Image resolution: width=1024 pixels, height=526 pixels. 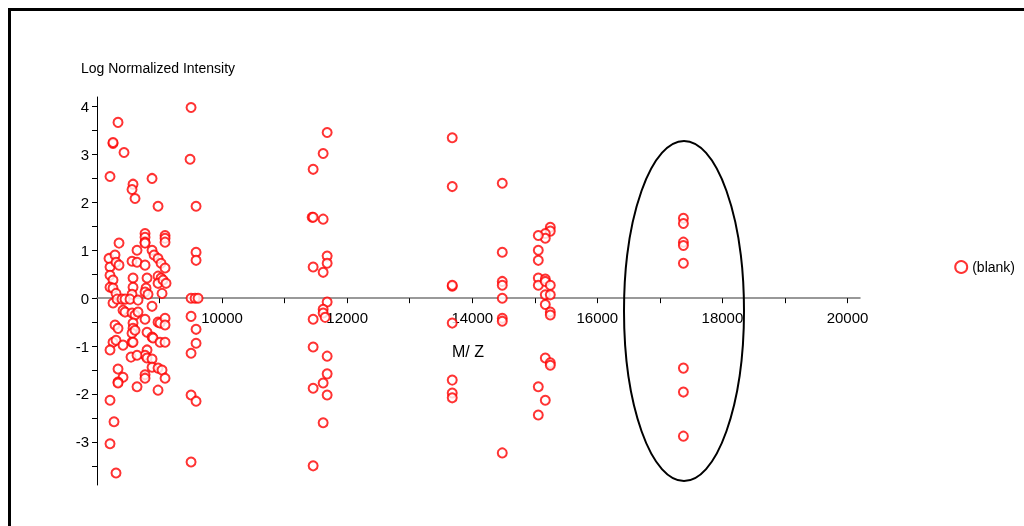 What do you see at coordinates (468, 351) in the screenshot?
I see `x-axis-title: M/ Z` at bounding box center [468, 351].